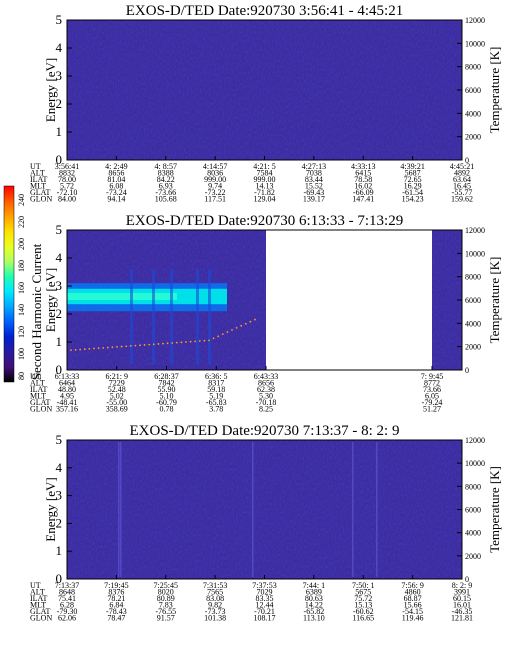 Image resolution: width=505 pixels, height=649 pixels. I want to click on orbit-value: 999.00, so click(215, 179).